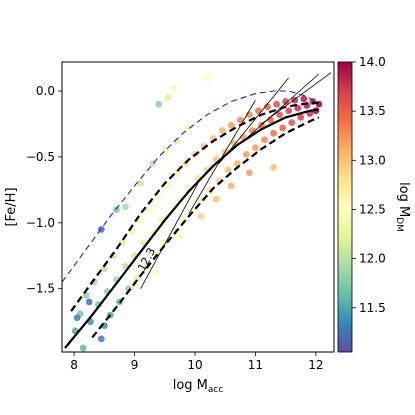 The height and width of the screenshot is (415, 415). I want to click on colorbar-tick-label: 13.0, so click(372, 160).